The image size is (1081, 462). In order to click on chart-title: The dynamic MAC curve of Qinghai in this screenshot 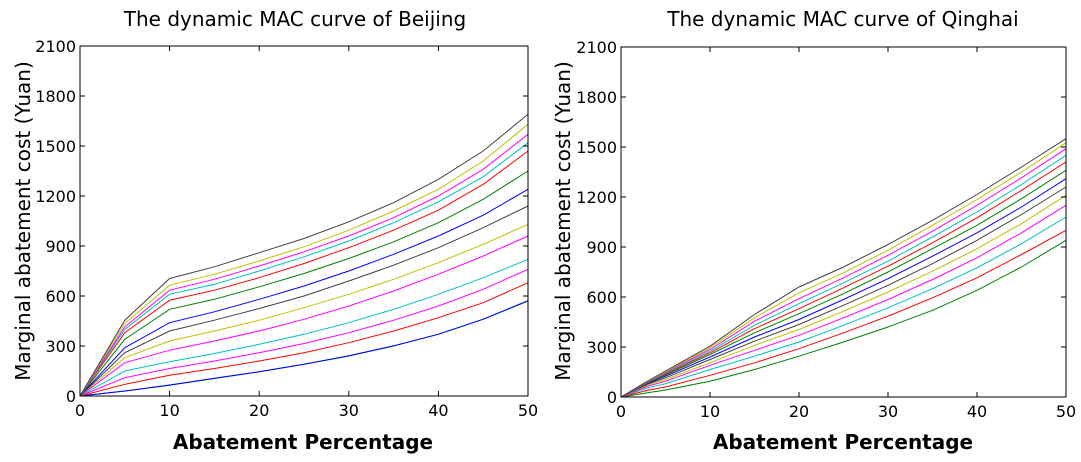, I will do `click(842, 19)`.